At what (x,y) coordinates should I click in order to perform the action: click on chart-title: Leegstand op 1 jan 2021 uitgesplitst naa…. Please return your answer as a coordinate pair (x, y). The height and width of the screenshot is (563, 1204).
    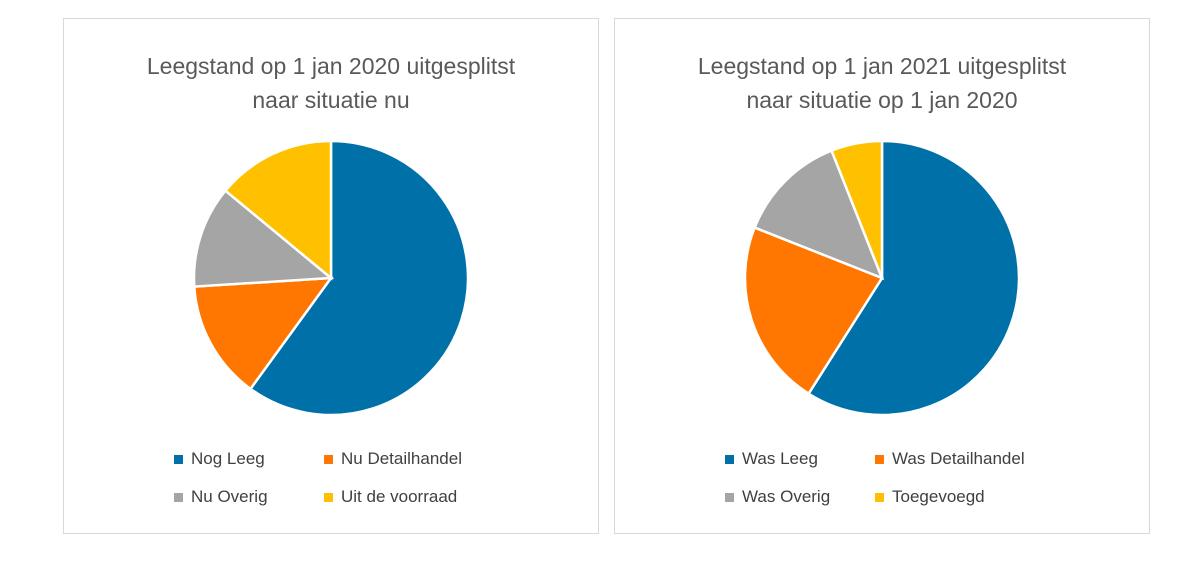
    Looking at the image, I should click on (882, 83).